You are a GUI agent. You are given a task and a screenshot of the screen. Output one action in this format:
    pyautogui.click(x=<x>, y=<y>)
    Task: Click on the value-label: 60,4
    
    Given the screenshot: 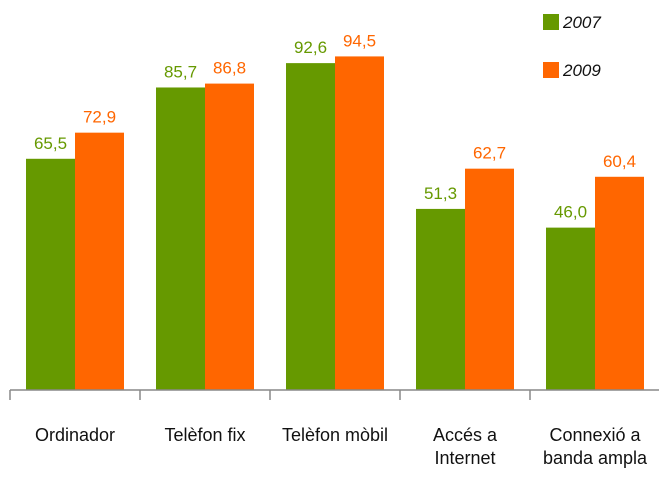 What is the action you would take?
    pyautogui.click(x=619, y=161)
    